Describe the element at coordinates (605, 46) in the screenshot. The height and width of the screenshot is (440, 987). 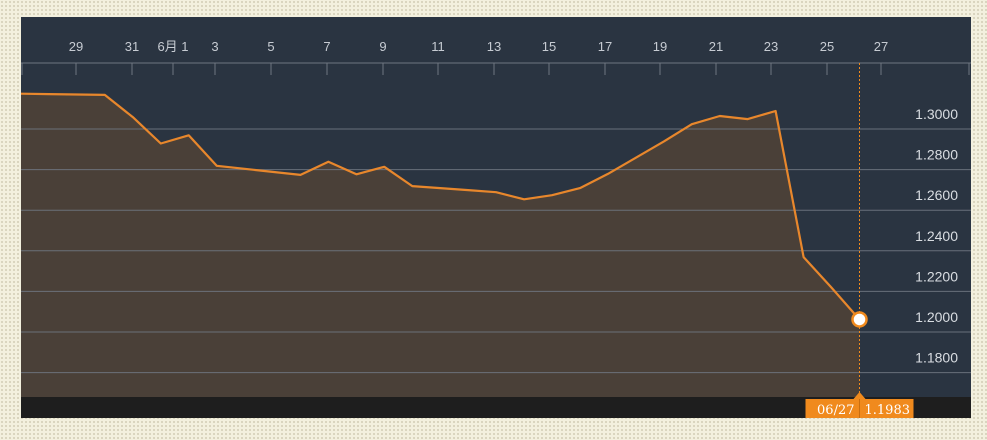
I see `x-tick-label: 17` at that location.